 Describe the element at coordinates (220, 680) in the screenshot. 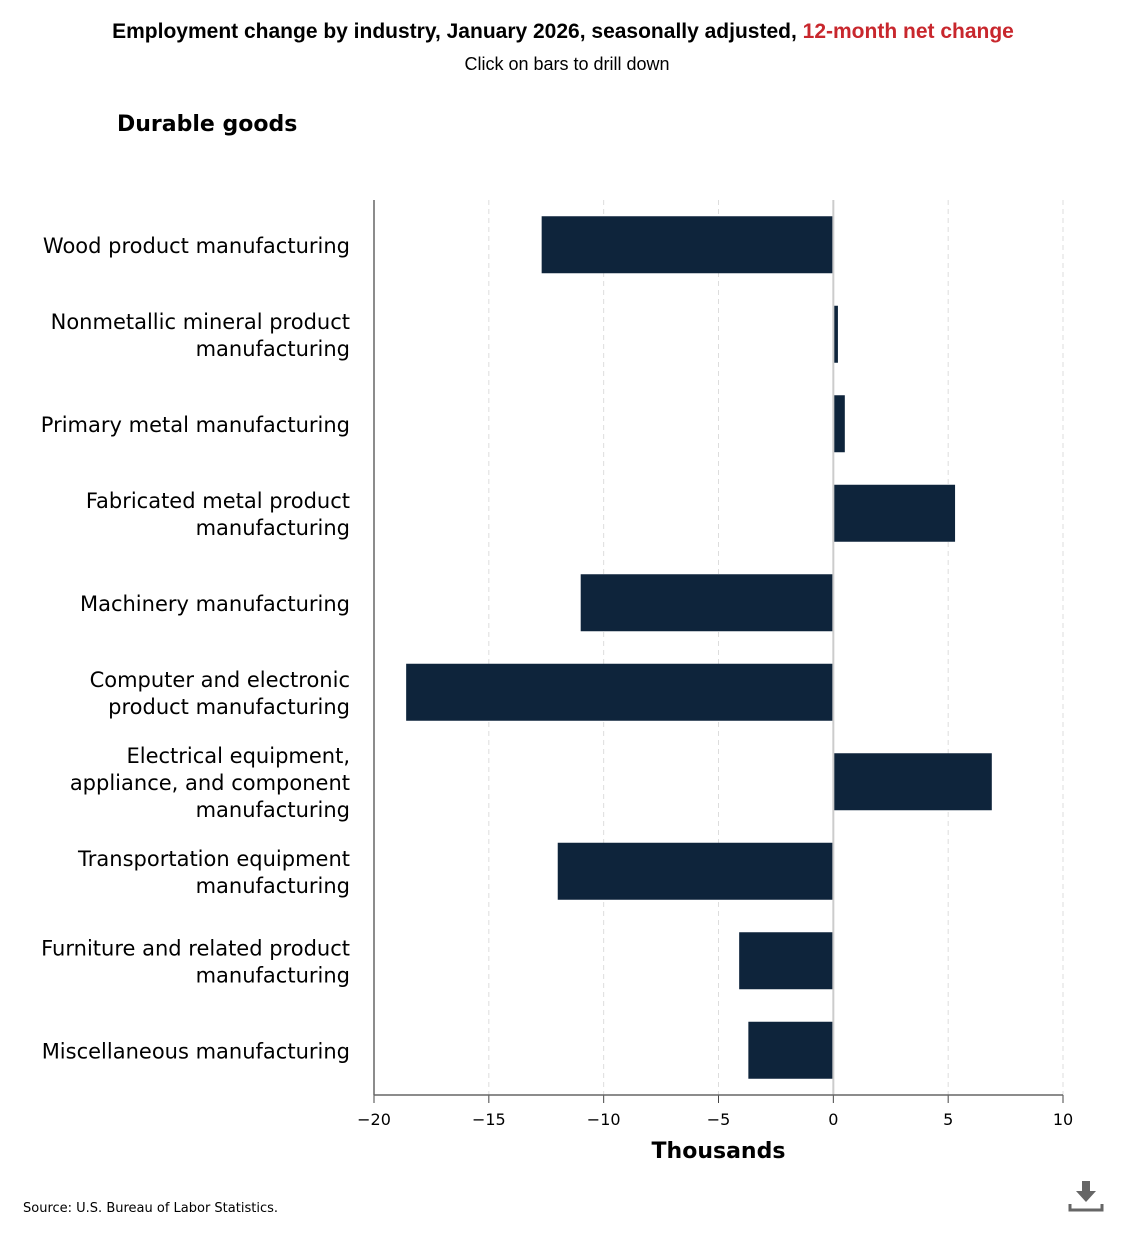

I see `category-label: Computer and electronic` at that location.